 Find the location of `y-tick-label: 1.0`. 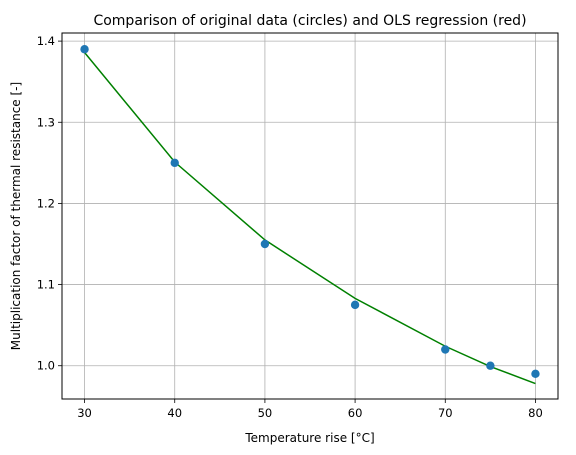

y-tick-label: 1.0 is located at coordinates (46, 366).